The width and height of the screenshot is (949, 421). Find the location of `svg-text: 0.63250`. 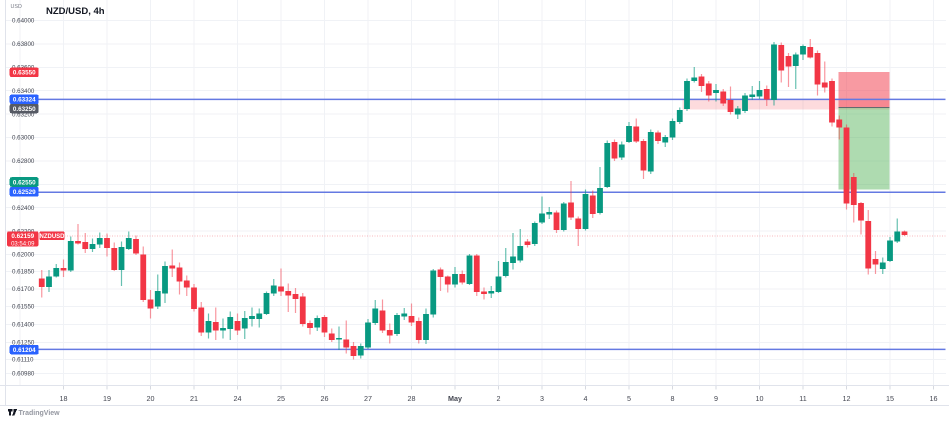

svg-text: 0.63250 is located at coordinates (24, 109).